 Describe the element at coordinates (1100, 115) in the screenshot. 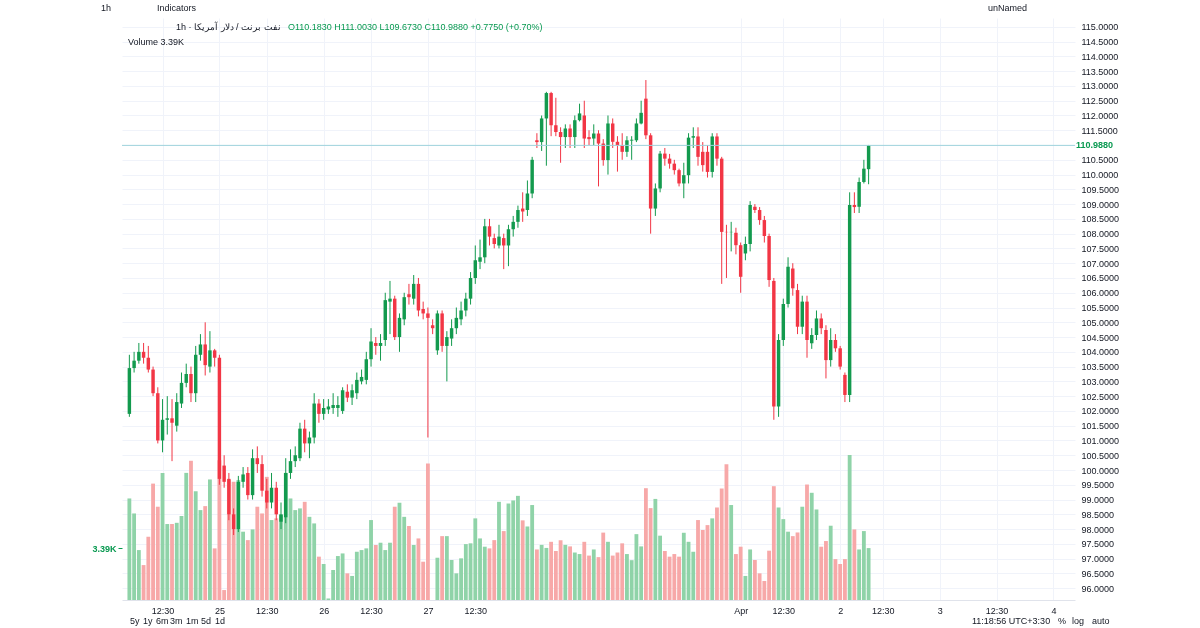

I see `y-tick-label: 112.0000` at that location.